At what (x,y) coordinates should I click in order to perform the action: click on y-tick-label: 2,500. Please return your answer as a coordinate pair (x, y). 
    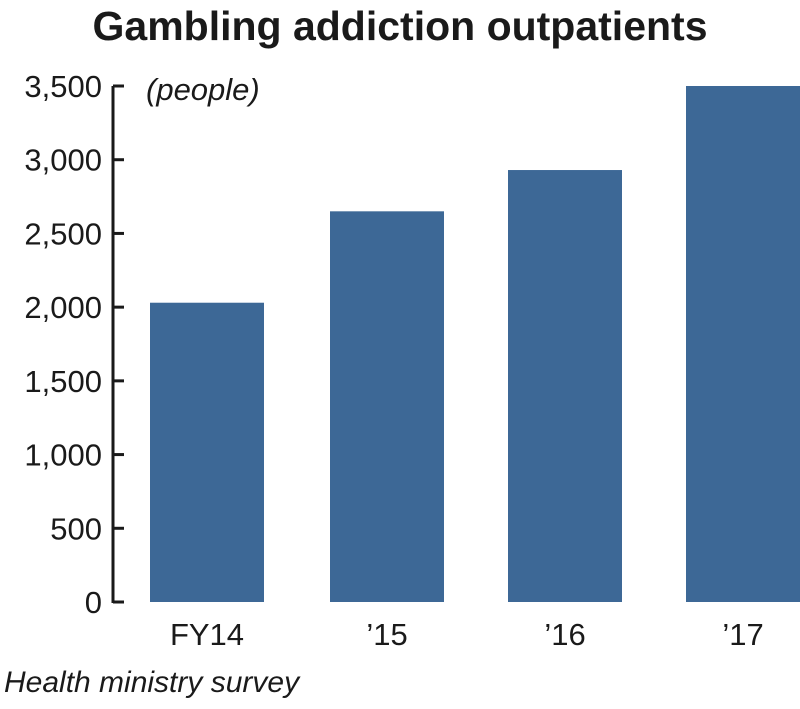
    Looking at the image, I should click on (63, 233).